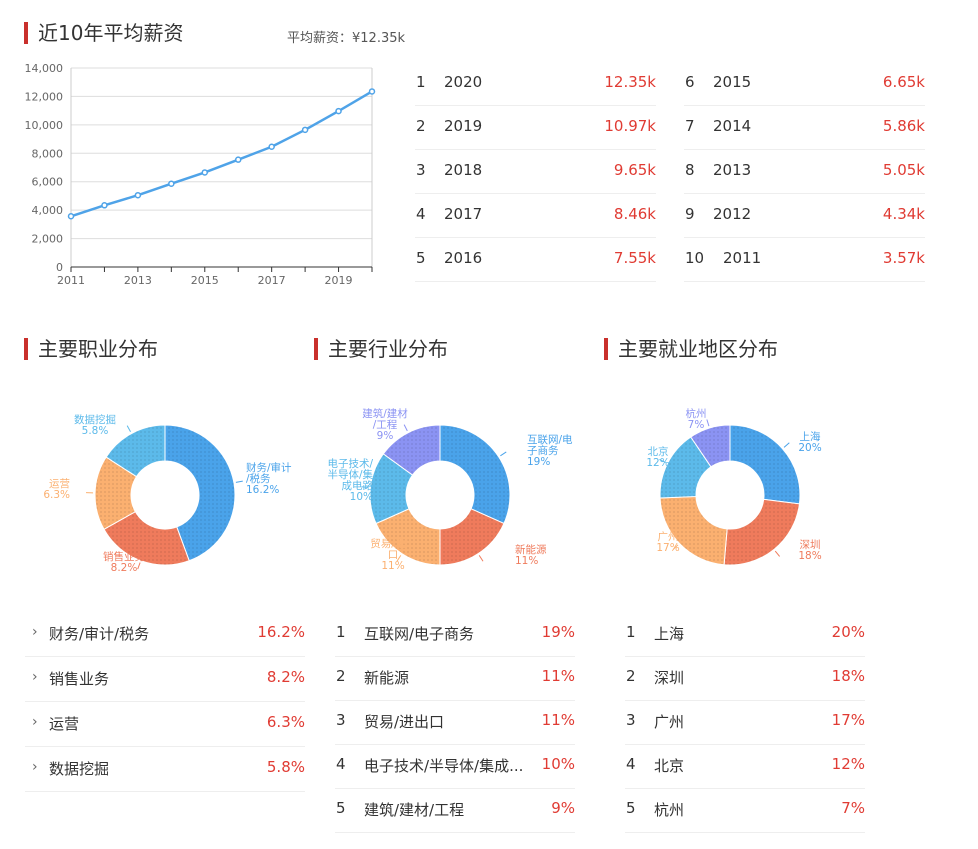  Describe the element at coordinates (341, 676) in the screenshot. I see `industry-rank: 2` at that location.